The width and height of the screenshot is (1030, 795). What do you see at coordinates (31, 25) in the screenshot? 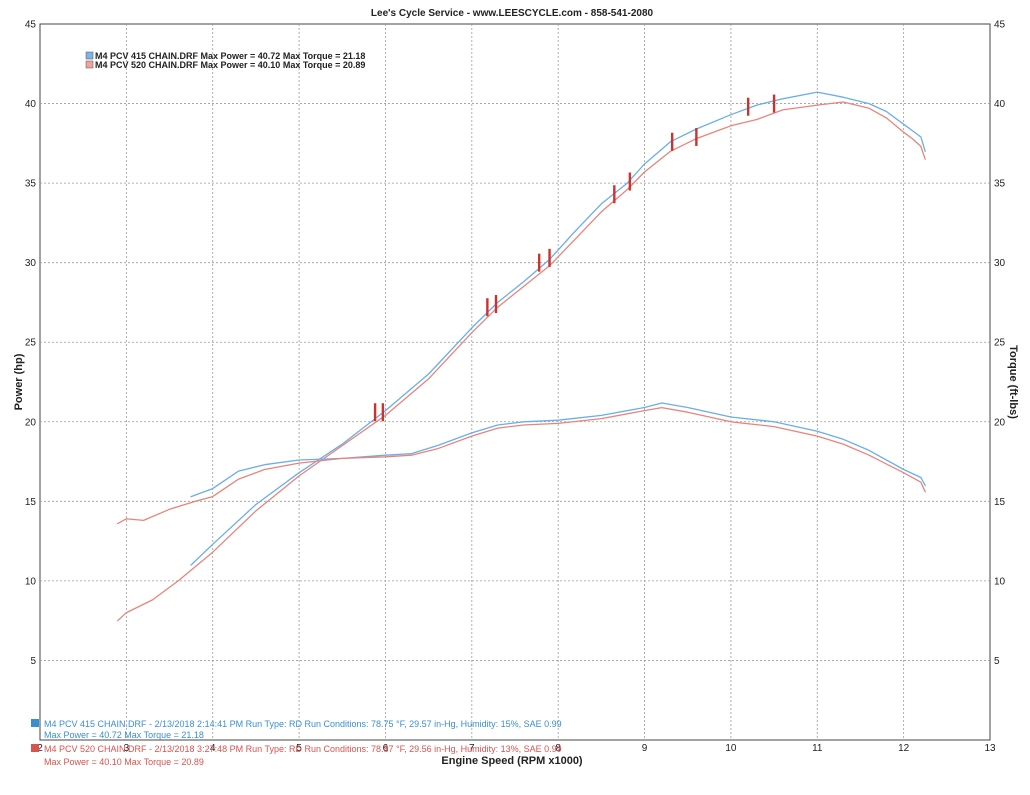
I see `y-tick-label: 45` at bounding box center [31, 25].